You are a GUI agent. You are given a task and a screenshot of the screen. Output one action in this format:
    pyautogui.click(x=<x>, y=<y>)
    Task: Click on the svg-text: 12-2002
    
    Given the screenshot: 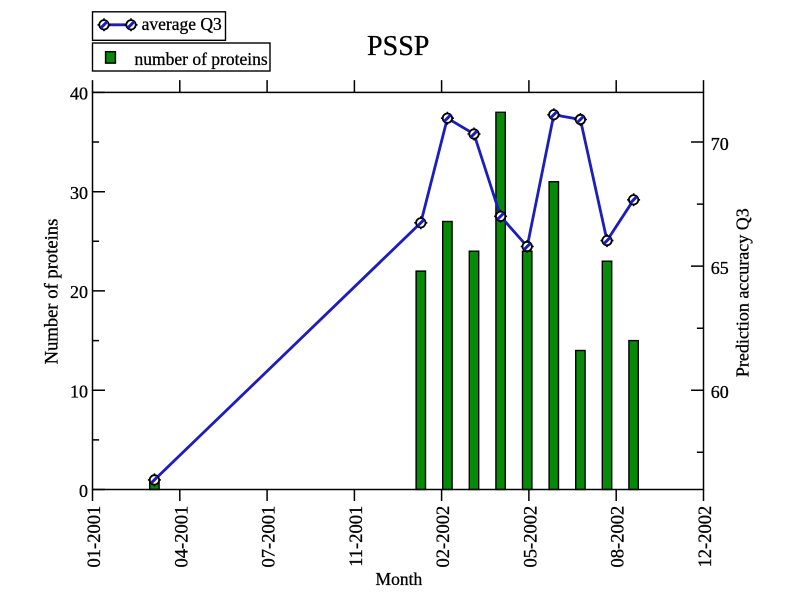 What is the action you would take?
    pyautogui.click(x=706, y=537)
    